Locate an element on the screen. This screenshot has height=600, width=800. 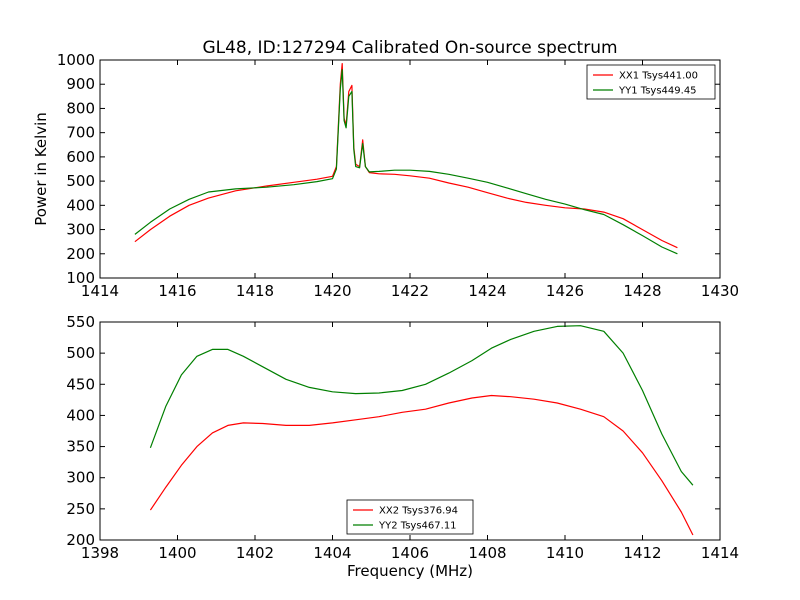
legend-label: XX1 Tsys441.00 is located at coordinates (658, 76).